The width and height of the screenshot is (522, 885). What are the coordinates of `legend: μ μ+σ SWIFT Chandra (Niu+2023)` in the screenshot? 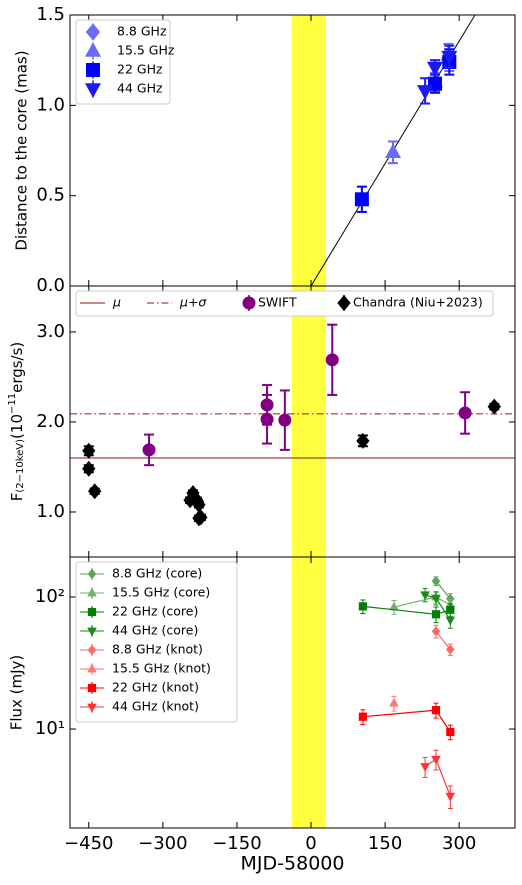 It's located at (284, 303).